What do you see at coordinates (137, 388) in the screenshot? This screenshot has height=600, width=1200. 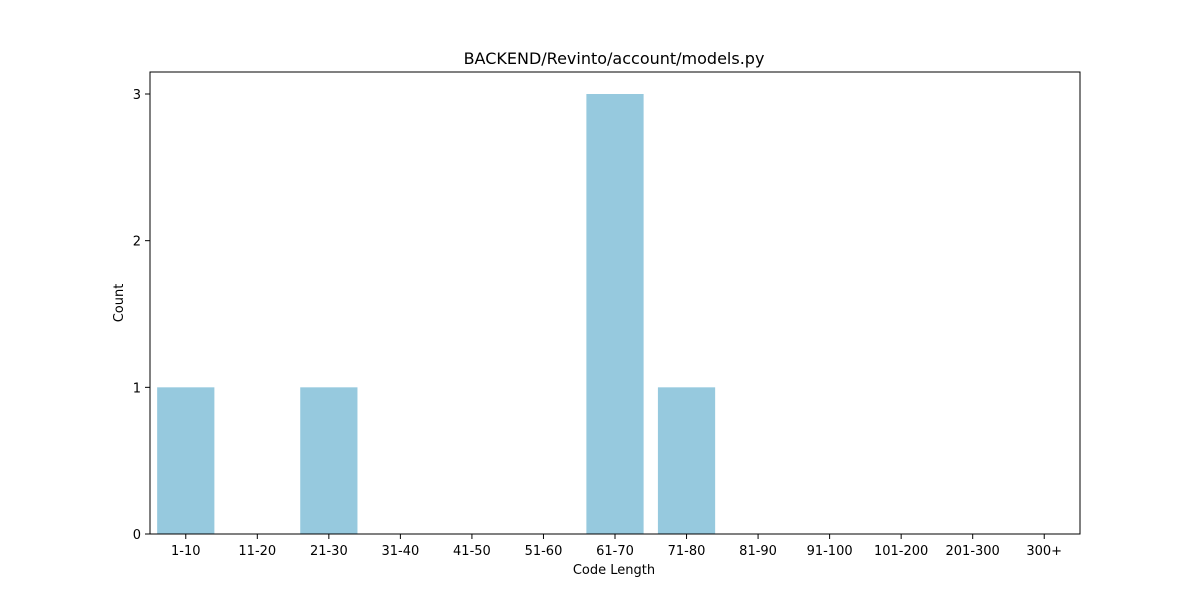 I see `y-tick-label: 1` at bounding box center [137, 388].